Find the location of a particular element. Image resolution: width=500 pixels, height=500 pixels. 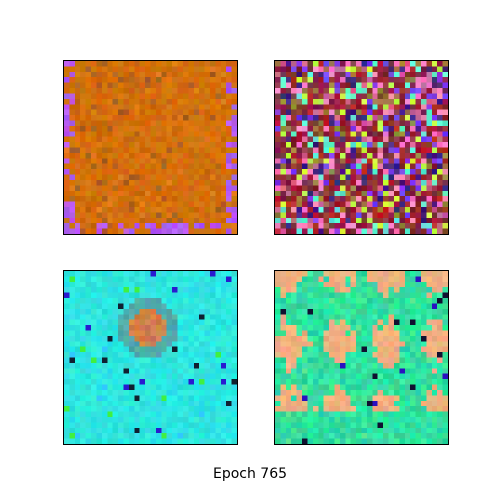

sample-image-bottom-right is located at coordinates (361, 357).